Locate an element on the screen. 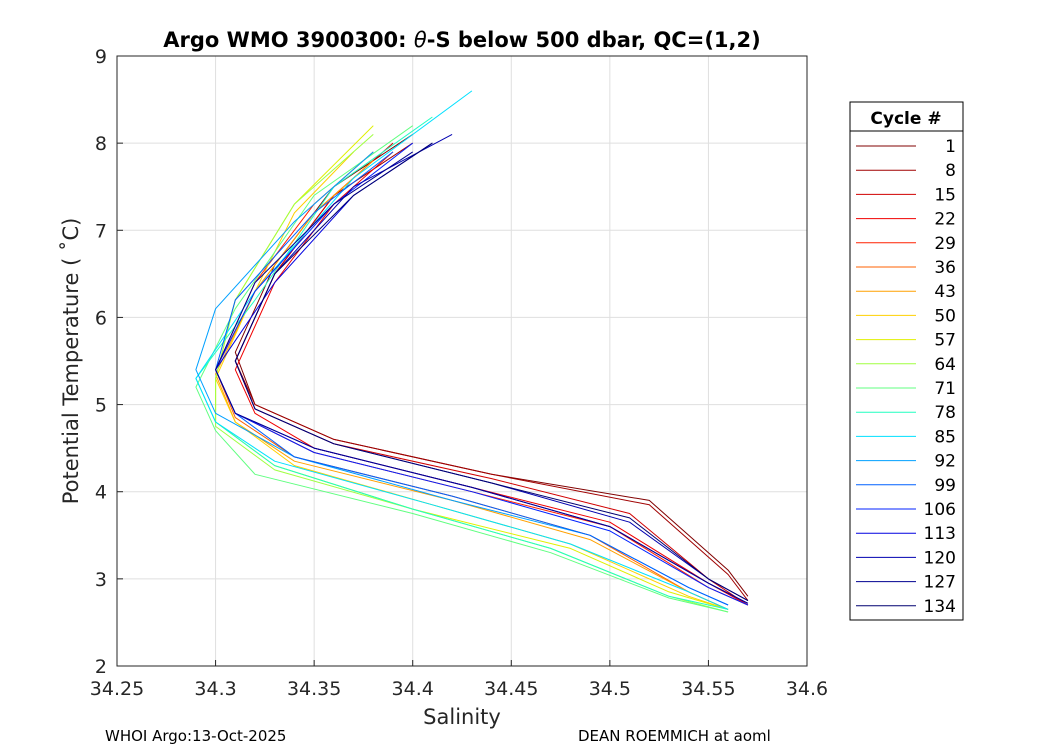 The width and height of the screenshot is (1050, 750). y-axis-label: Potential Temperature ( ˚C) is located at coordinates (71, 361).